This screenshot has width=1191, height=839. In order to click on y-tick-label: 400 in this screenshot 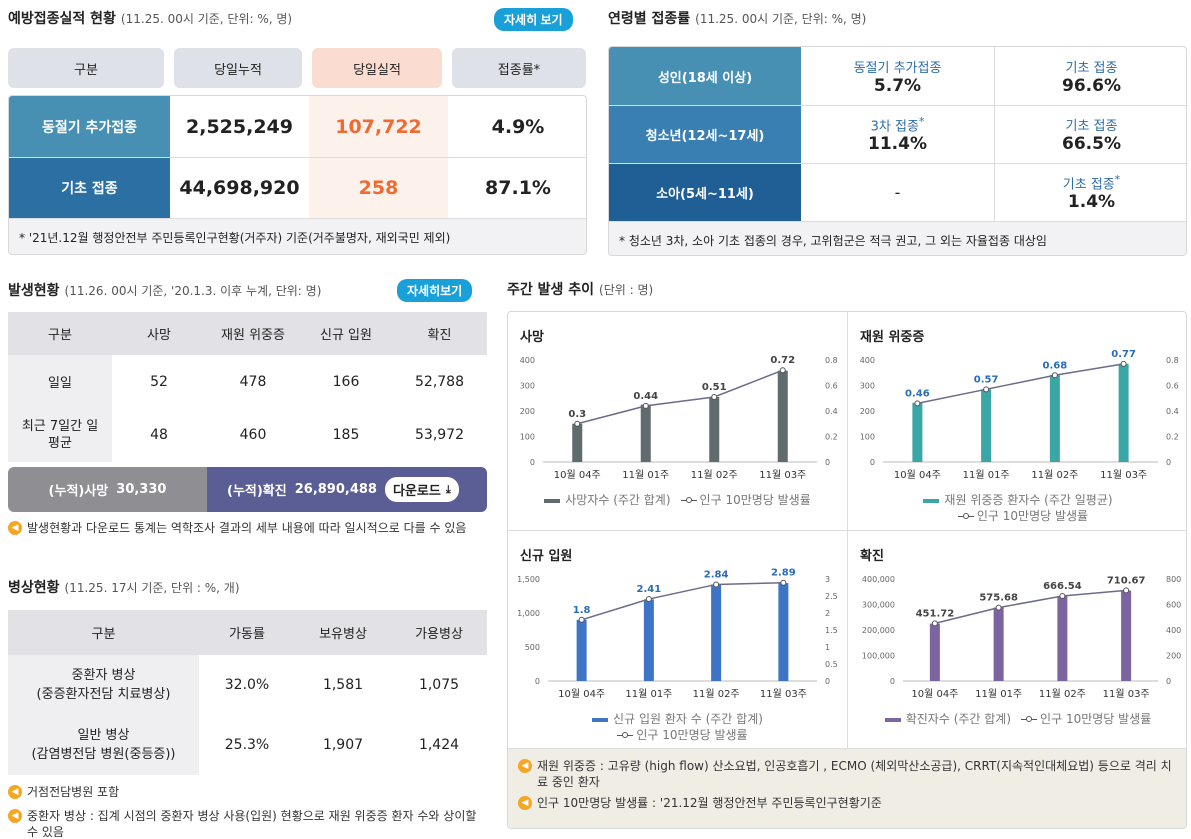, I will do `click(867, 360)`.